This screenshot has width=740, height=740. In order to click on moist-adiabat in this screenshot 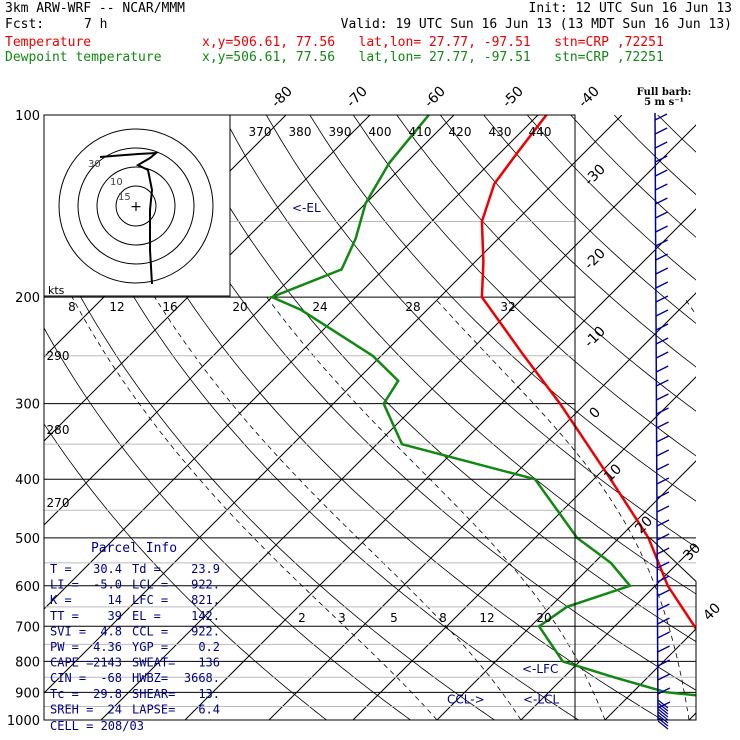, I will do `click(689, 306)`.